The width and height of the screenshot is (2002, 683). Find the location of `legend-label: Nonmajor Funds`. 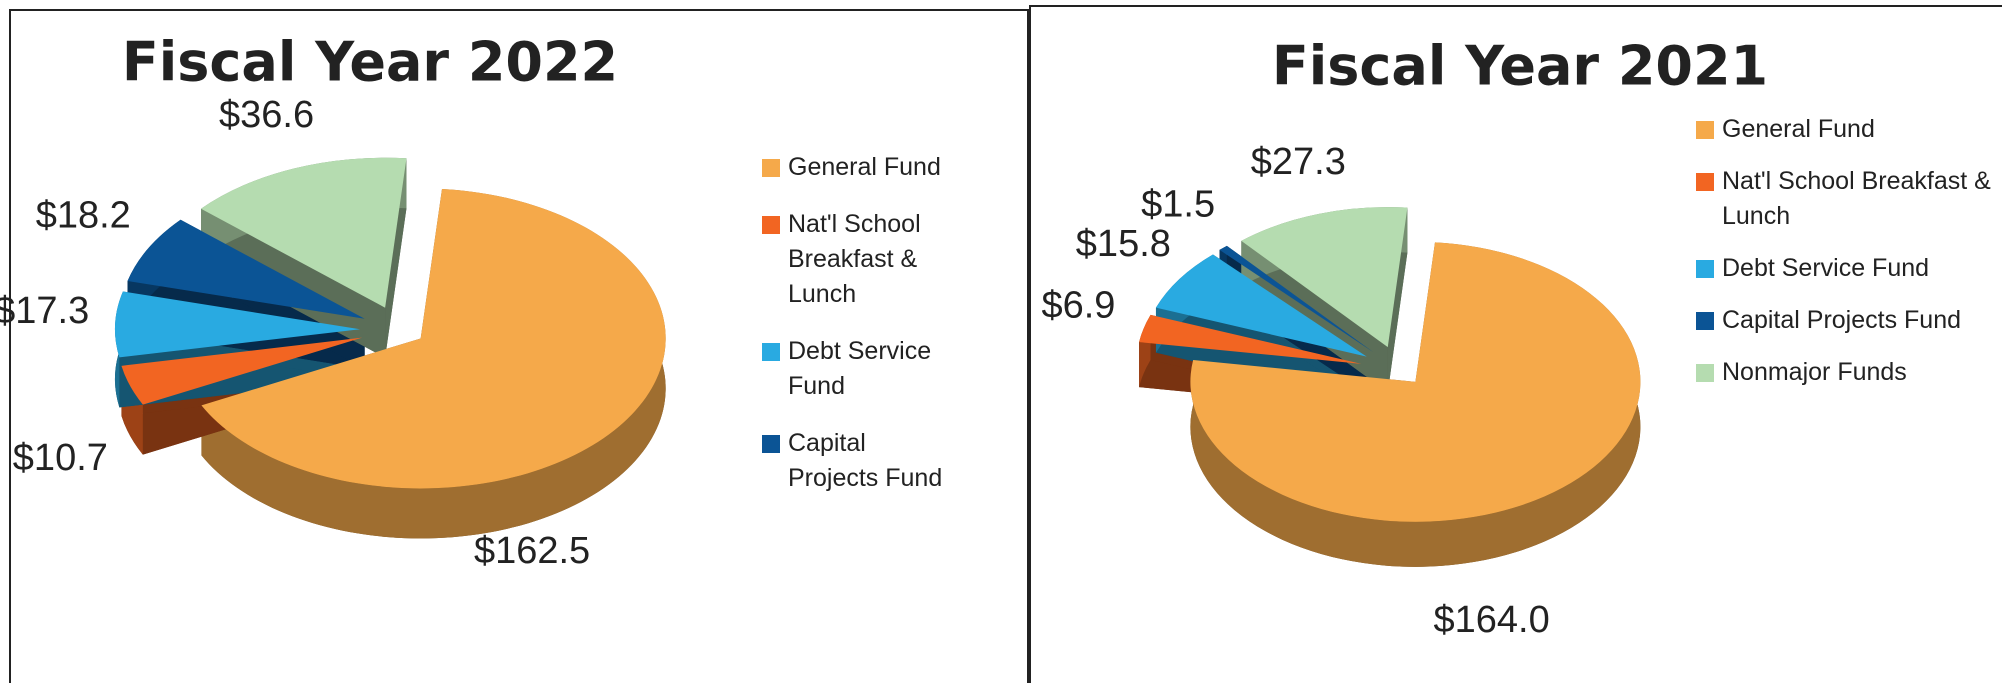

legend-label: Nonmajor Funds is located at coordinates (1814, 372).